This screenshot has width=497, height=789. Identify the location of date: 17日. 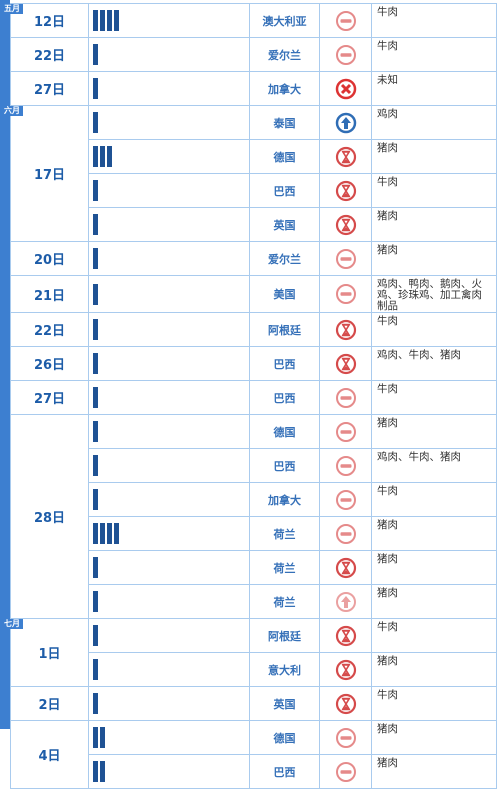
(49, 175).